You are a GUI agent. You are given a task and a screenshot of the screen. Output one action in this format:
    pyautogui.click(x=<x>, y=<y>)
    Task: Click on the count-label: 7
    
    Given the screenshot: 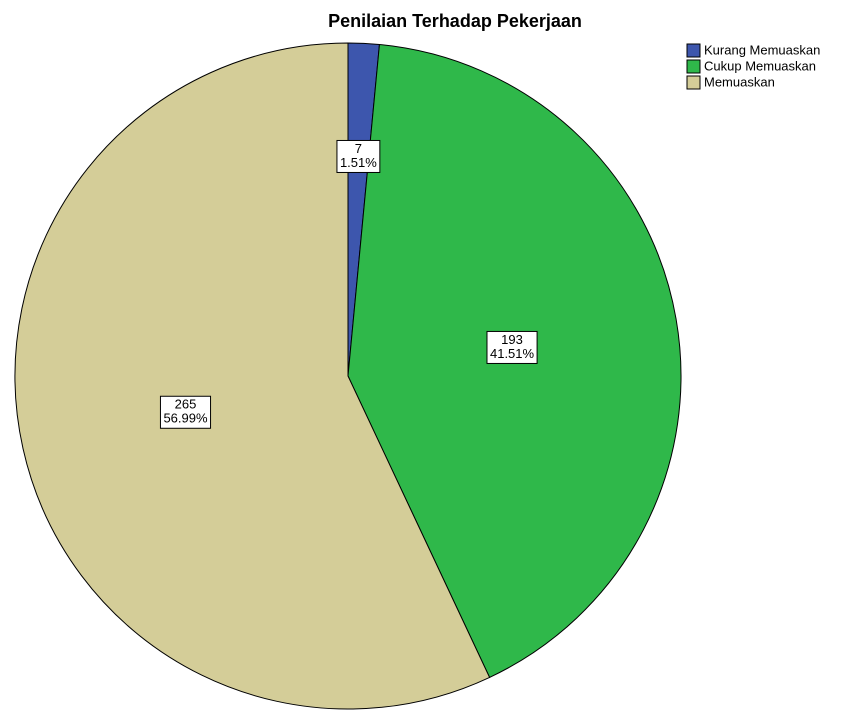 What is the action you would take?
    pyautogui.click(x=358, y=148)
    